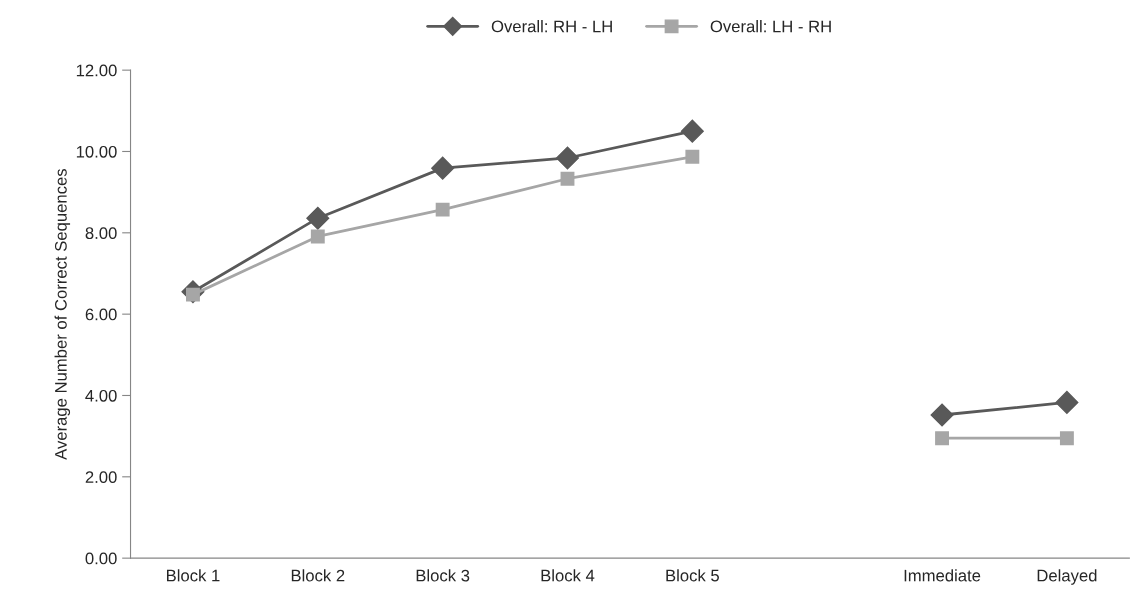 The width and height of the screenshot is (1135, 610). I want to click on legend-label: Overall: RH - LH, so click(551, 26).